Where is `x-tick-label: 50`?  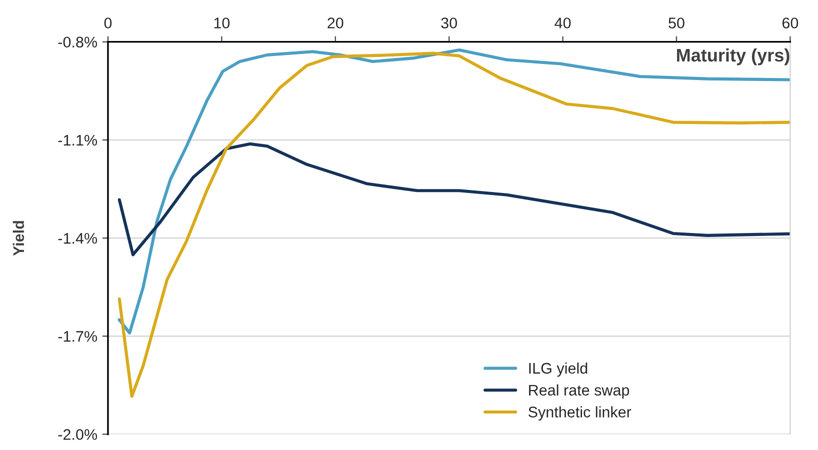 x-tick-label: 50 is located at coordinates (676, 23).